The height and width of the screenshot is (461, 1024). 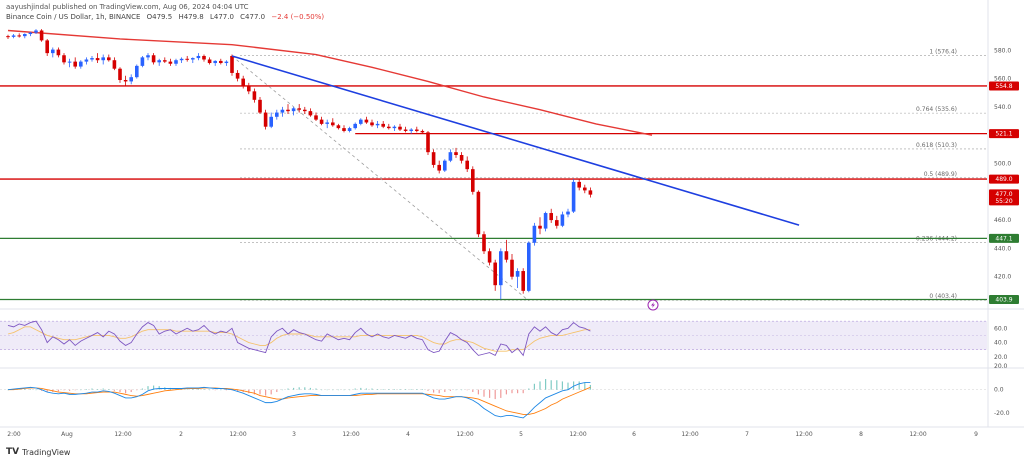 What do you see at coordinates (943, 296) in the screenshot?
I see `fib-level-label: 0 (403.4)` at bounding box center [943, 296].